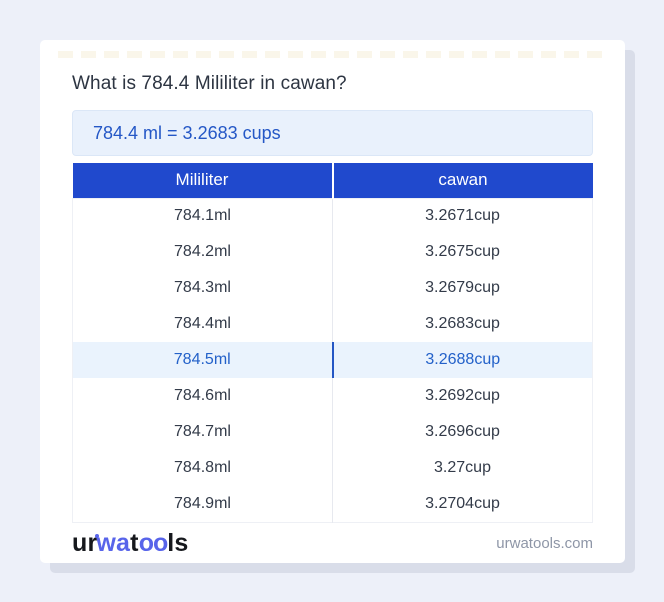 The width and height of the screenshot is (664, 602). What do you see at coordinates (202, 252) in the screenshot?
I see `ml-value-cell: 784.2ml` at bounding box center [202, 252].